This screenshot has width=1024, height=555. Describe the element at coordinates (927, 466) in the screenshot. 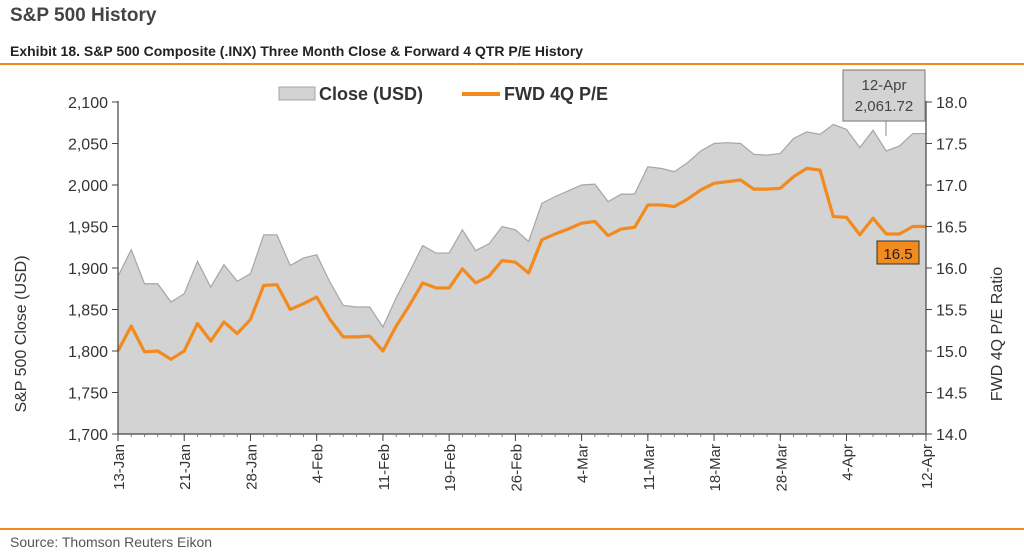

I see `x-tick-label: 12-Apr` at that location.